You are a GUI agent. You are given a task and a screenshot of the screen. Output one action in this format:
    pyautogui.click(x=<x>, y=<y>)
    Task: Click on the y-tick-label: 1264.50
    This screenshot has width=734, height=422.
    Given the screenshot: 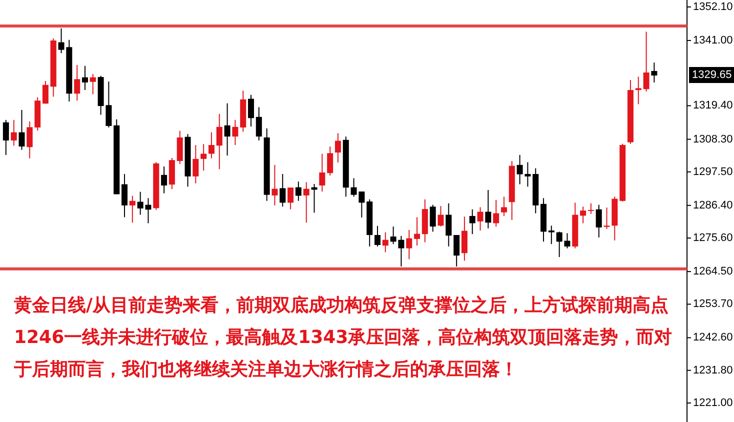 What is the action you would take?
    pyautogui.click(x=713, y=272)
    